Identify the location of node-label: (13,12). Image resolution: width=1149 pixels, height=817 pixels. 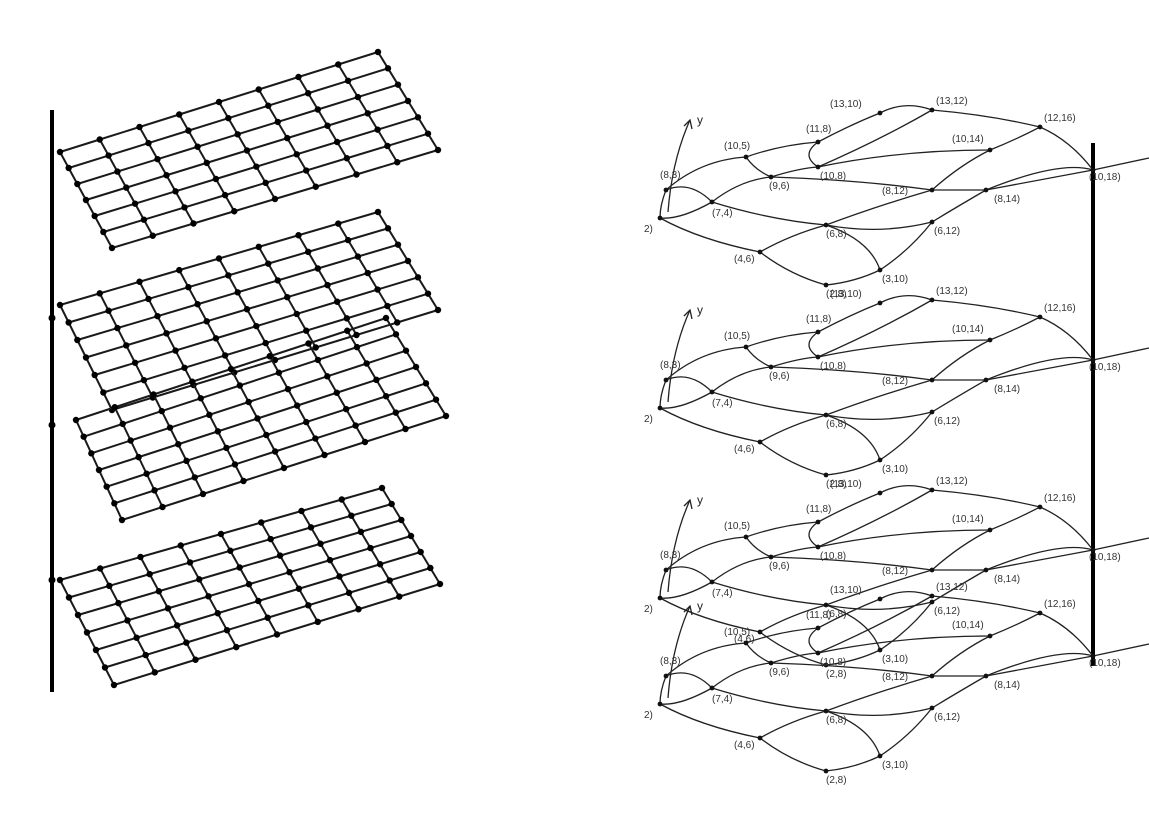
(952, 481).